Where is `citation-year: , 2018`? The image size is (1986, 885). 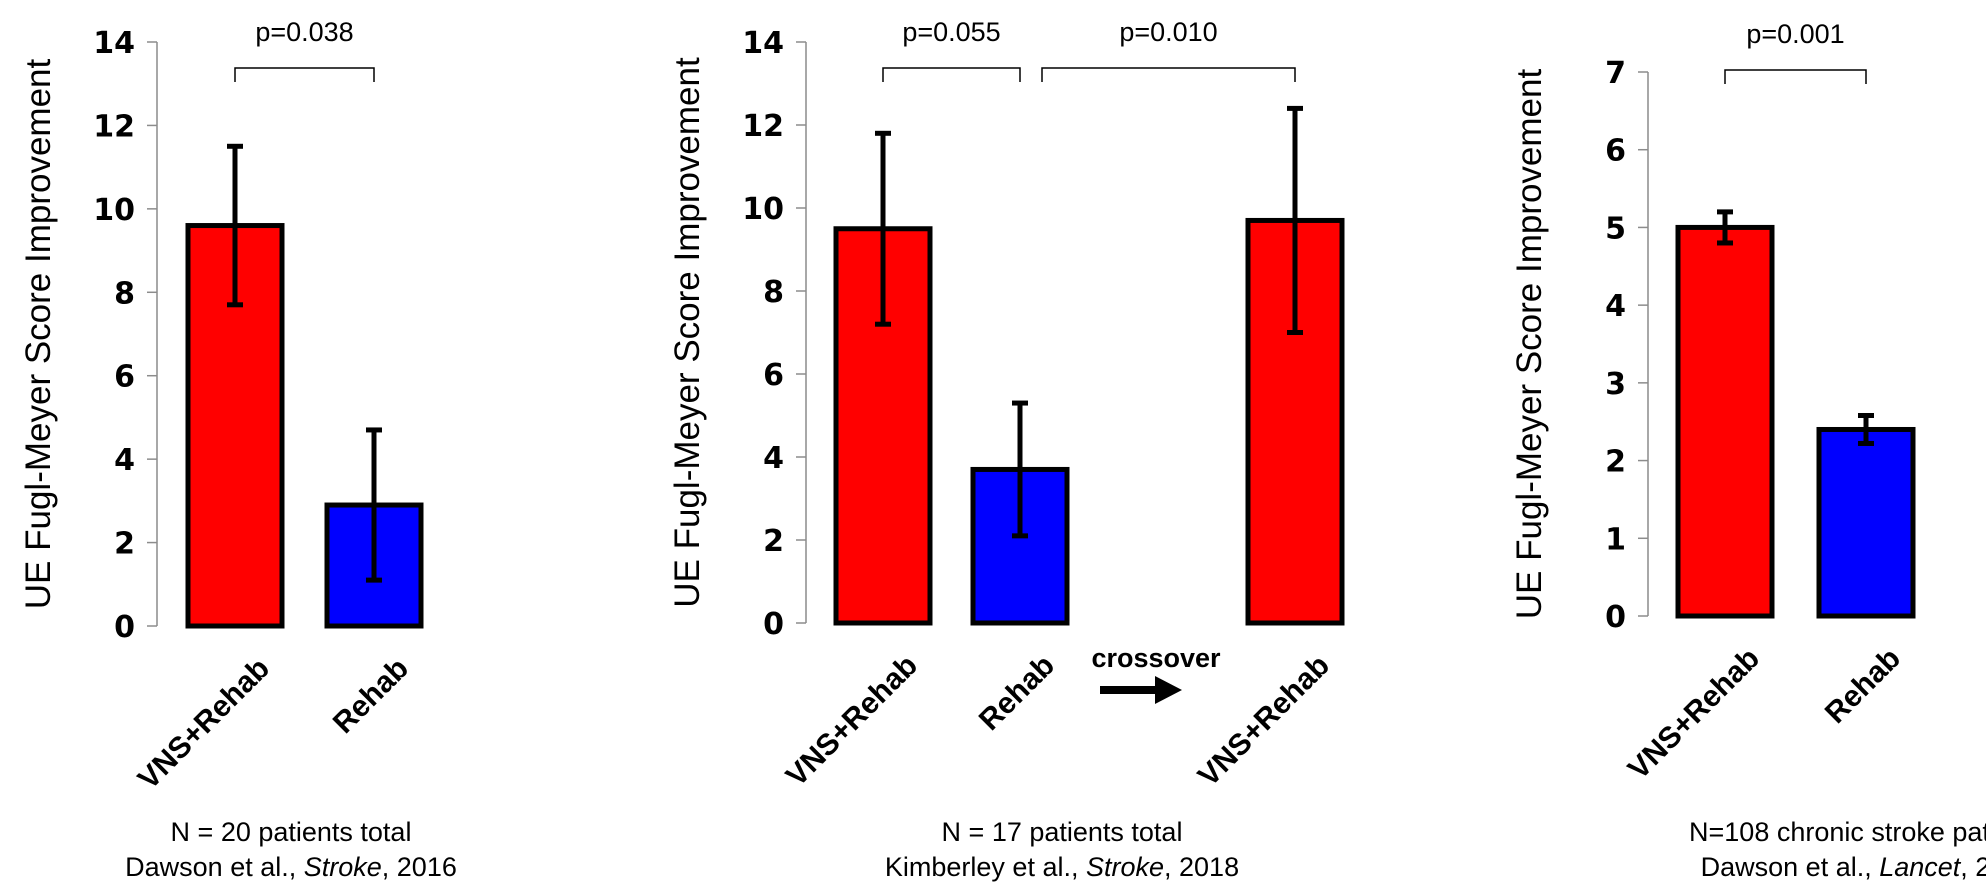 citation-year: , 2018 is located at coordinates (1201, 867).